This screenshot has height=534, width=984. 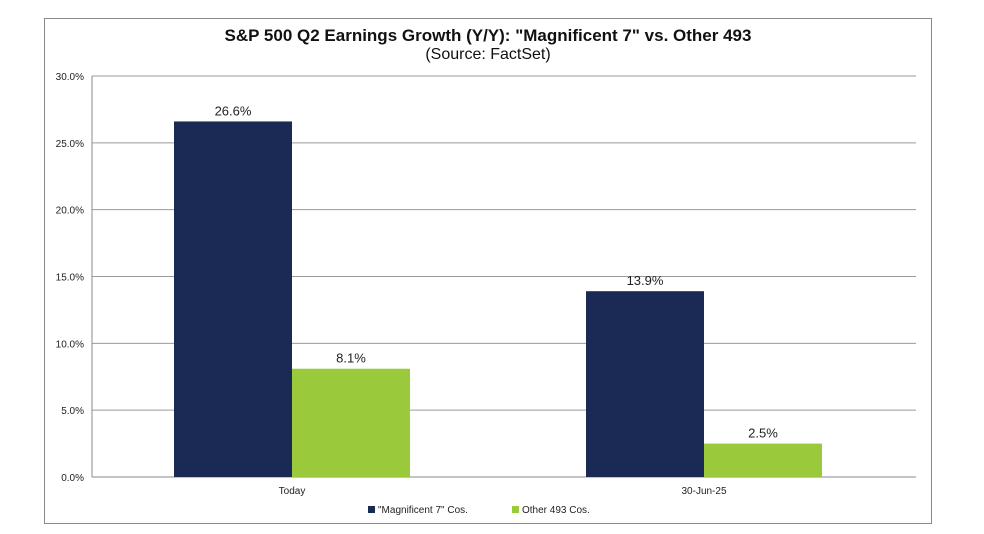 I want to click on y-tick-label: 25.0%, so click(x=70, y=144).